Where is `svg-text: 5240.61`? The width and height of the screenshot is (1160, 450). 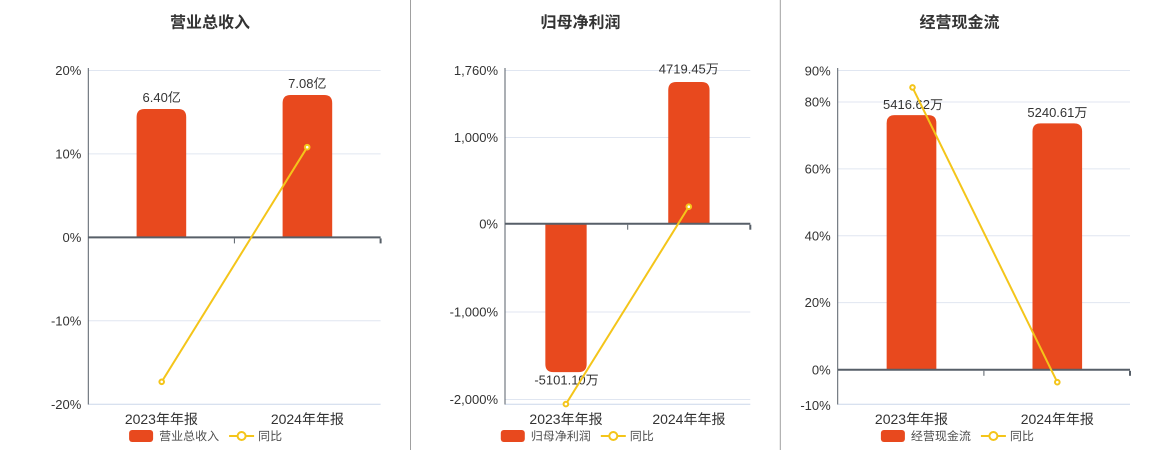
svg-text: 5240.61 is located at coordinates (1050, 112).